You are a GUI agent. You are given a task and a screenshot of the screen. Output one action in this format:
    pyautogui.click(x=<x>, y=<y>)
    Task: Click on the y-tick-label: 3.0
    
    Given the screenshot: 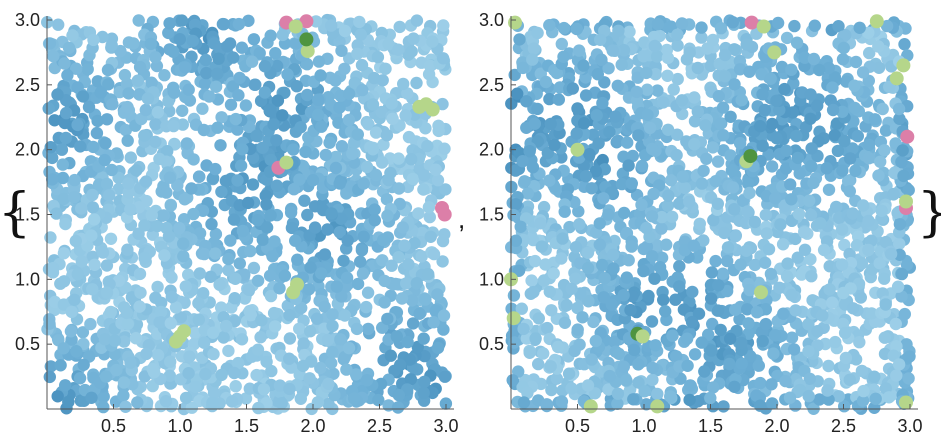 What is the action you would take?
    pyautogui.click(x=27, y=20)
    